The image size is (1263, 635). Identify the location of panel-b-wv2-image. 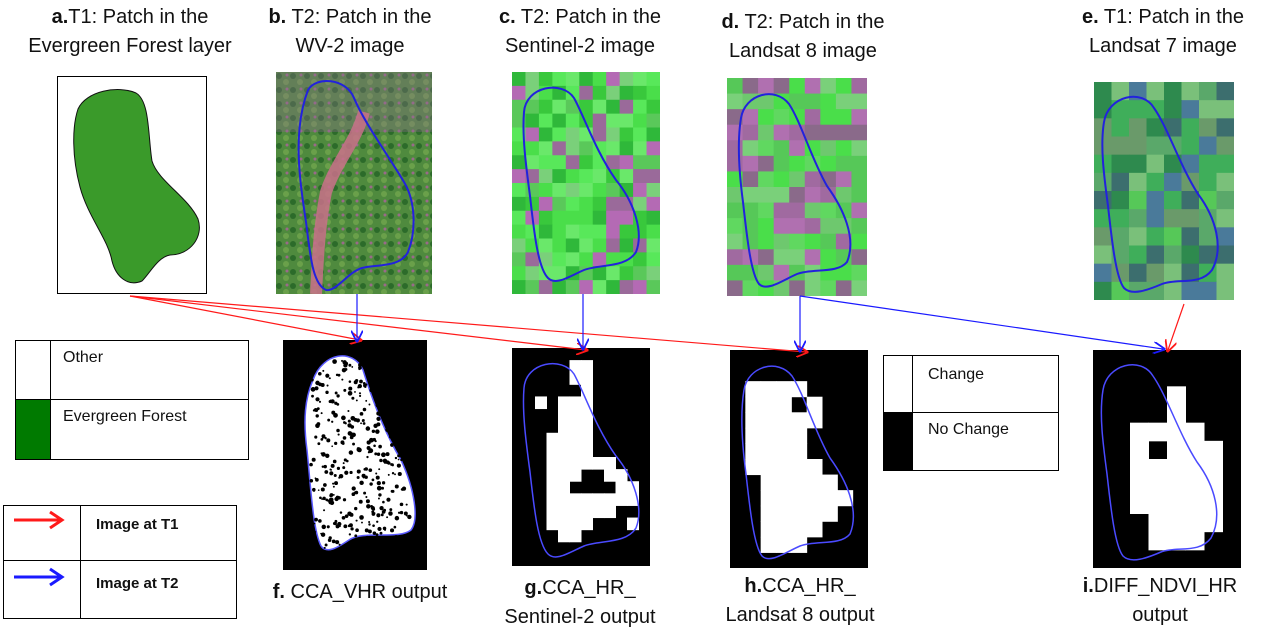
(354, 183).